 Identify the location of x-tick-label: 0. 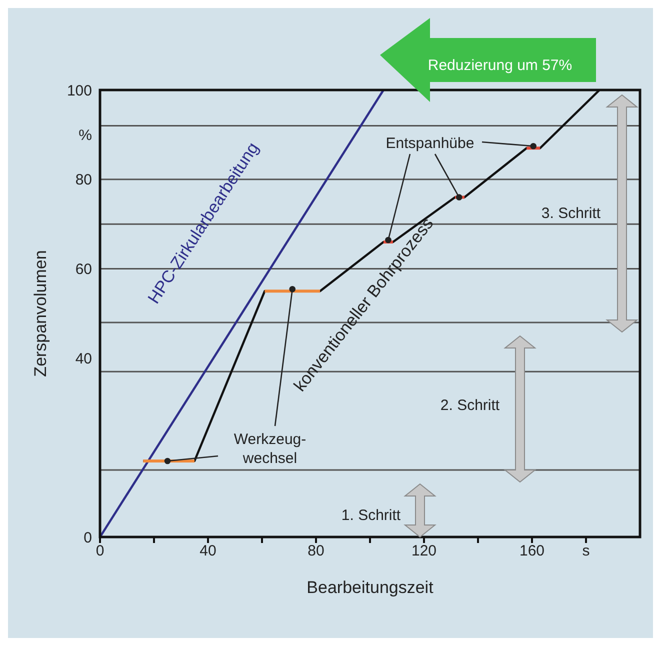
(100, 551).